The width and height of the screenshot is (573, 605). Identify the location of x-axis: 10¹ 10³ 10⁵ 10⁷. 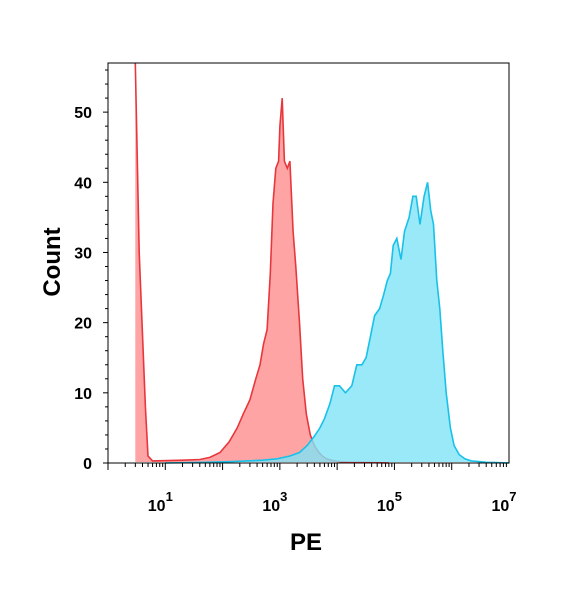
(312, 489).